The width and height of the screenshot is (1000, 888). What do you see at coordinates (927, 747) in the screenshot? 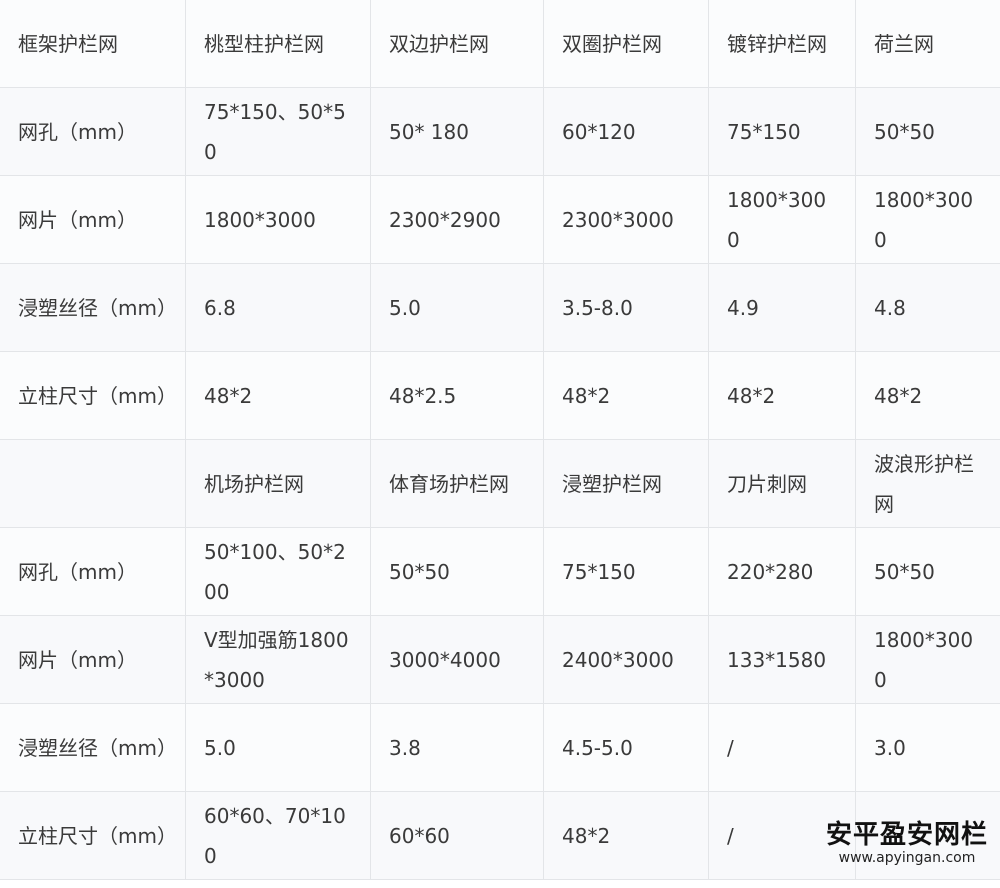
I see `table-cell: 3.0` at bounding box center [927, 747].